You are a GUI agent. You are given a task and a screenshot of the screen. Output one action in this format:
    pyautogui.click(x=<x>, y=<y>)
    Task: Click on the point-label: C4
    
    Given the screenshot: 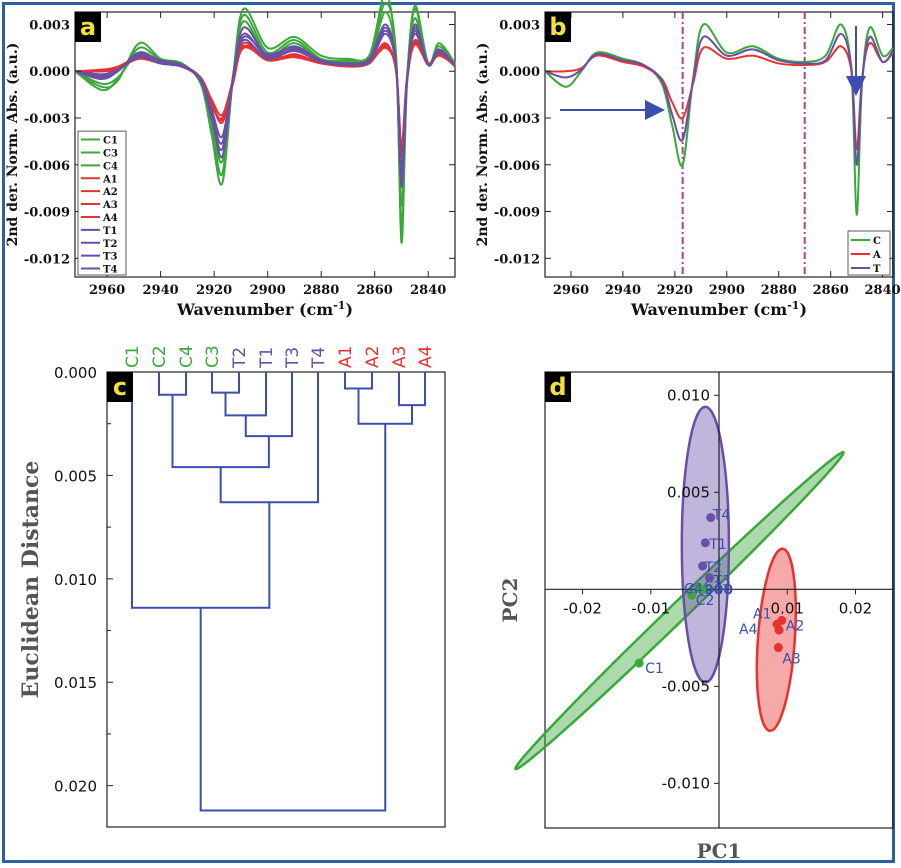 What is the action you would take?
    pyautogui.click(x=693, y=589)
    